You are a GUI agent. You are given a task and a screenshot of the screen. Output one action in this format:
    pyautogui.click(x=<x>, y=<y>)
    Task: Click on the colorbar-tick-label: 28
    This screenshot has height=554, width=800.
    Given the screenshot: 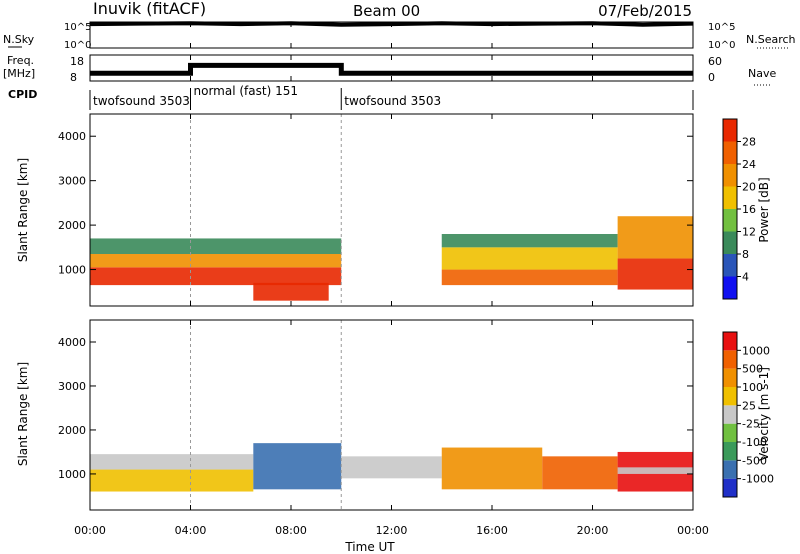 What is the action you would take?
    pyautogui.click(x=749, y=142)
    